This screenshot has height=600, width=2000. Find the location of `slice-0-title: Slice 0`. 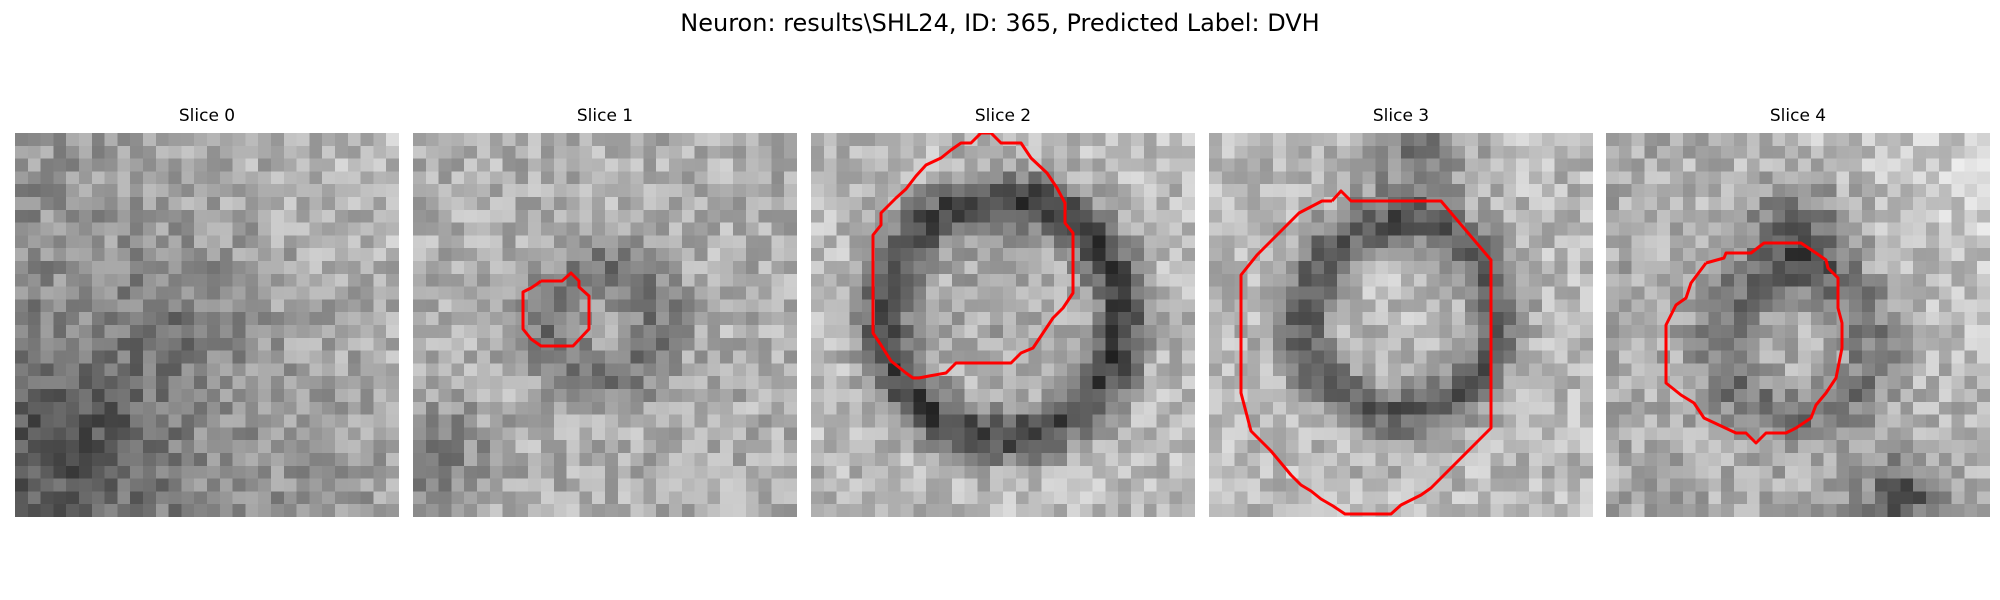

slice-0-title: Slice 0 is located at coordinates (207, 116).